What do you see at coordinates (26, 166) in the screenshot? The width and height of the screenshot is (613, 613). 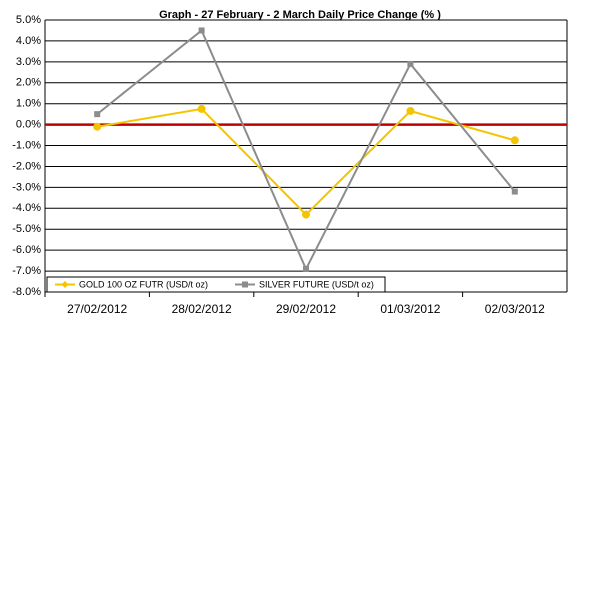 I see `y-tick-label: -2.0%` at bounding box center [26, 166].